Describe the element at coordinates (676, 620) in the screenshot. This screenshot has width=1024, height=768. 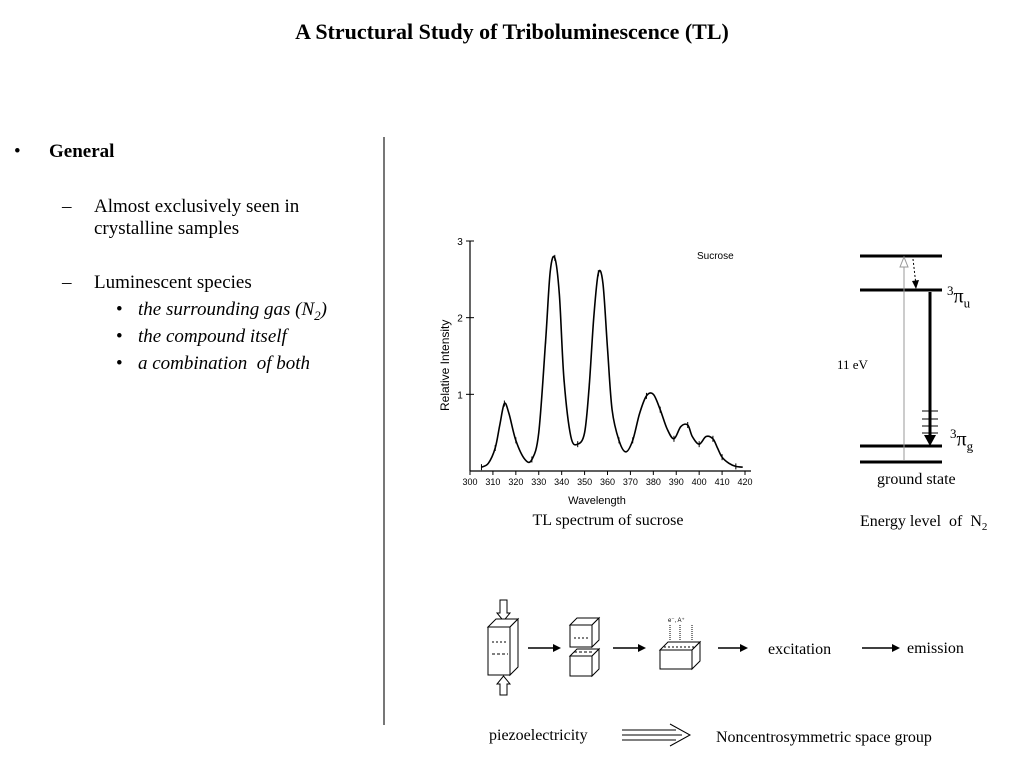
I see `particles-label: e⁻, A⁺` at that location.